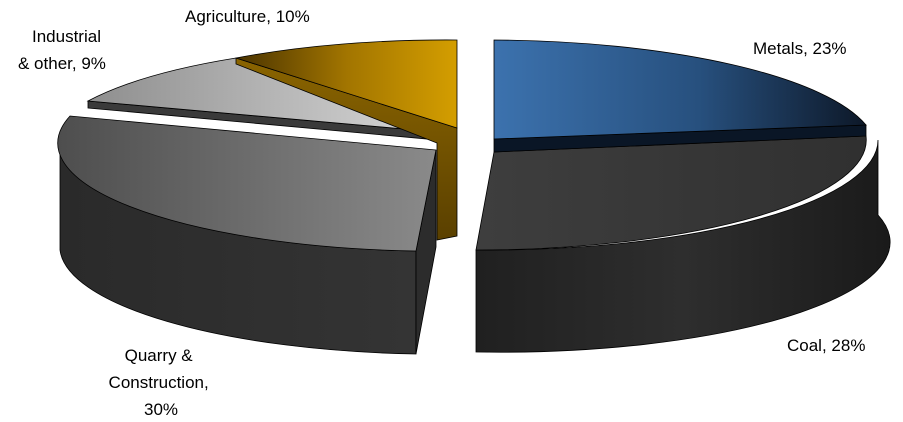 This screenshot has width=903, height=422. What do you see at coordinates (247, 16) in the screenshot?
I see `label-agriculture: Agriculture, 10%` at bounding box center [247, 16].